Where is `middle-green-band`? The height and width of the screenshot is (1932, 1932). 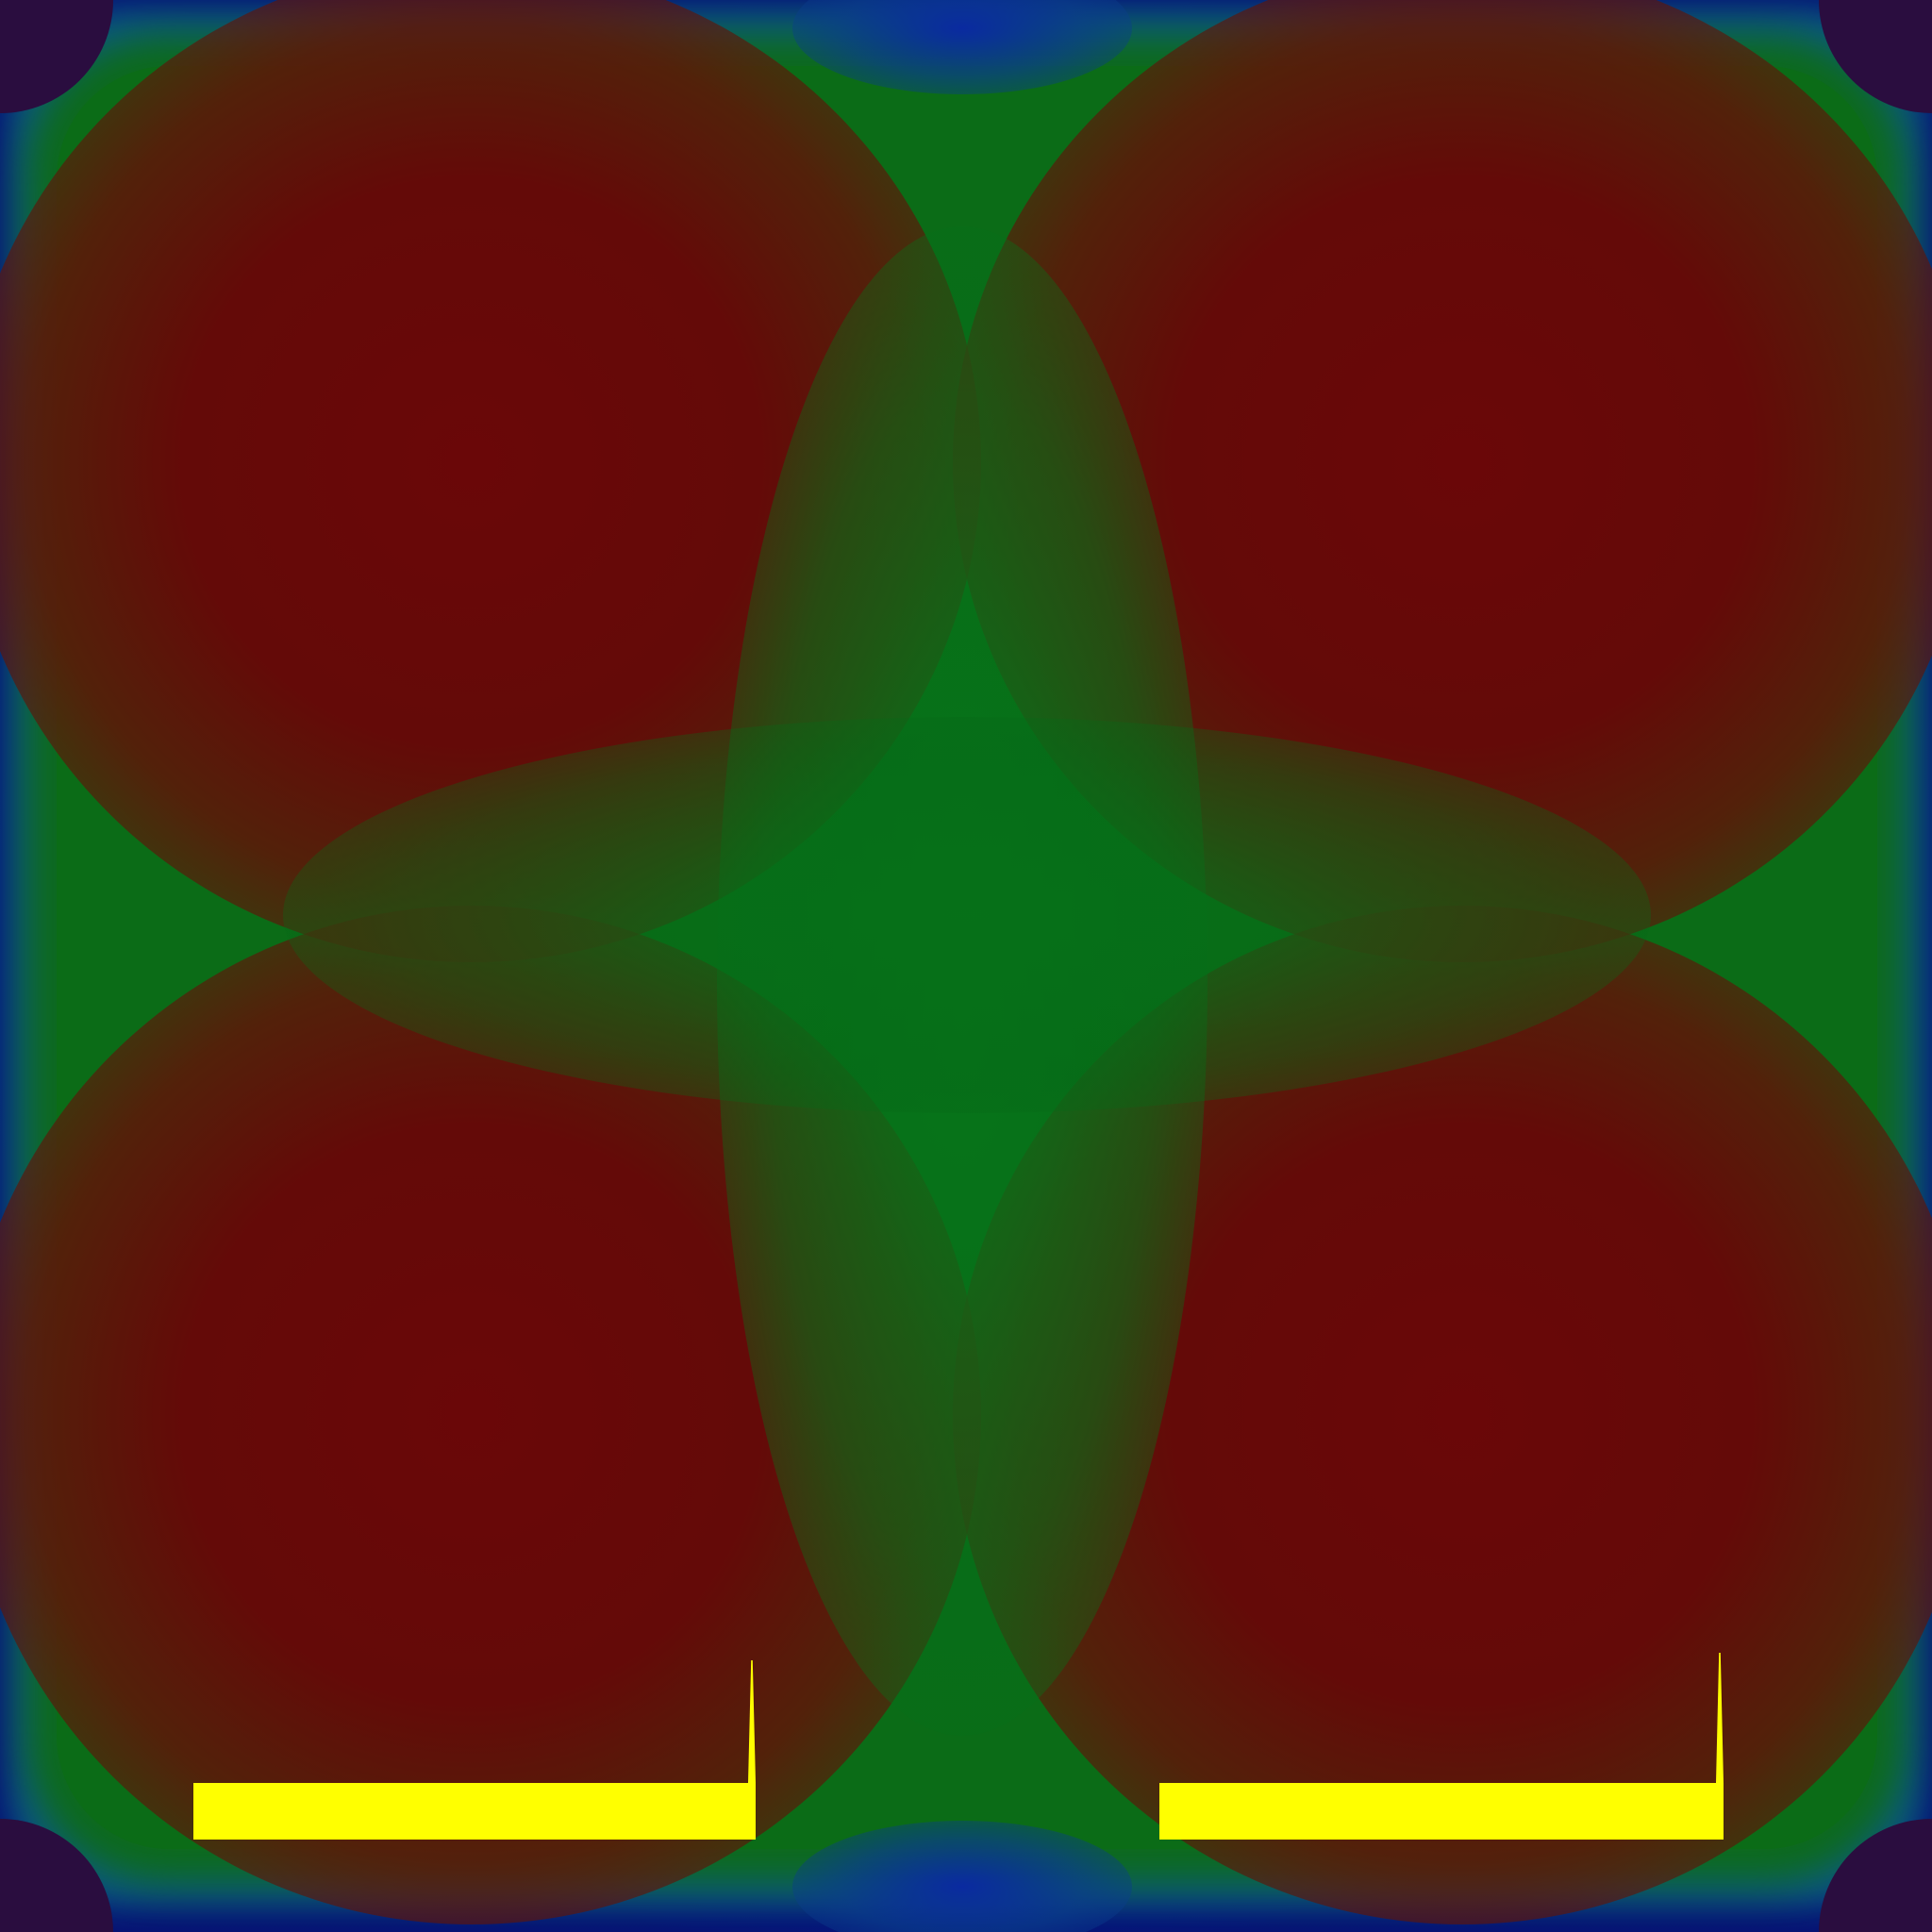
middle-green-band is located at coordinates (967, 915).